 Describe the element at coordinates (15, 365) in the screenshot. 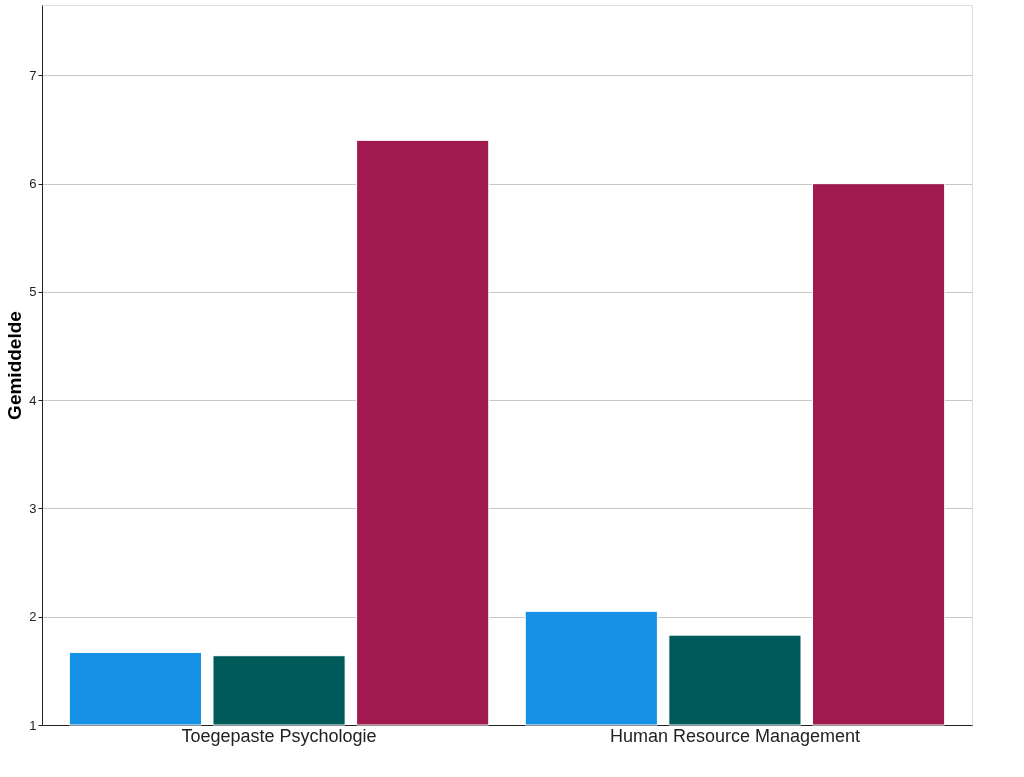

I see `y-axis-title: Gemiddelde` at that location.